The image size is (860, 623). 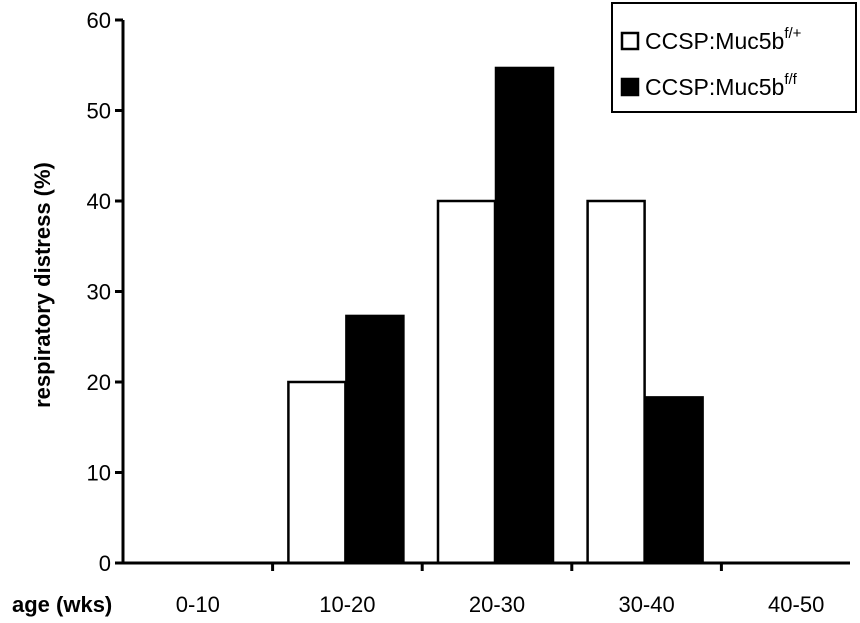 What do you see at coordinates (347, 604) in the screenshot?
I see `x-tick-label: 10-20` at bounding box center [347, 604].